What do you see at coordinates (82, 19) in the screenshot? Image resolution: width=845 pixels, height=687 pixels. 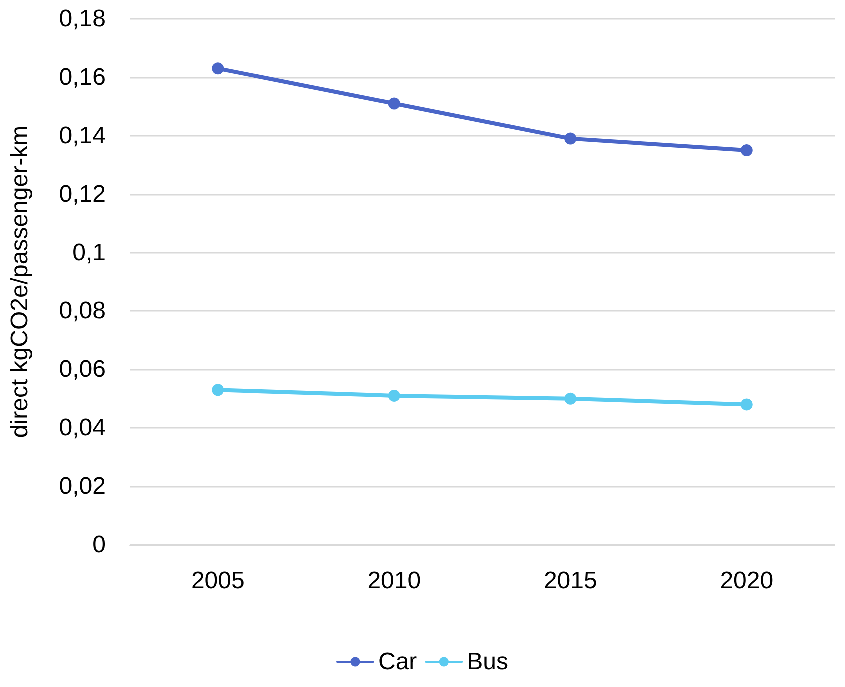 I see `y-tick-label: 0,18` at bounding box center [82, 19].